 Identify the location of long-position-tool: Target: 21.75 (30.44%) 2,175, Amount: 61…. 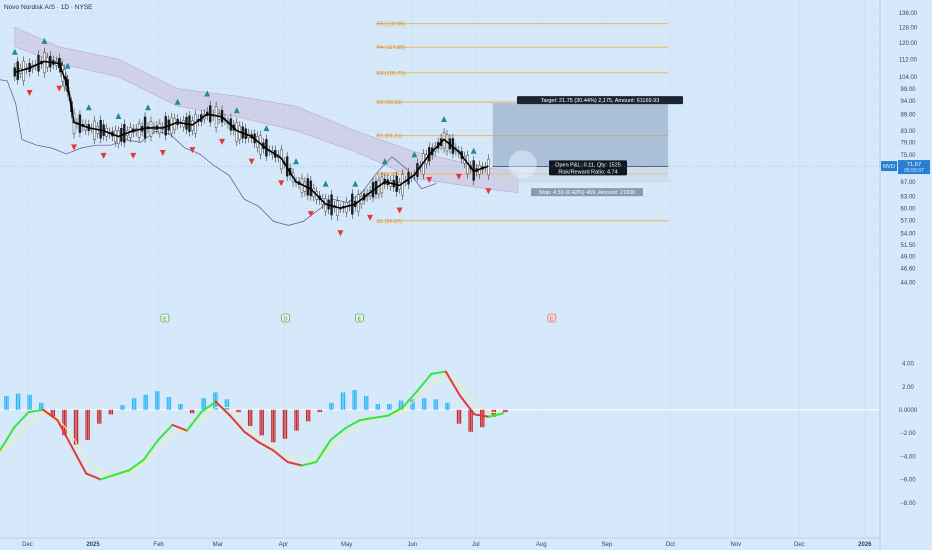
(587, 146).